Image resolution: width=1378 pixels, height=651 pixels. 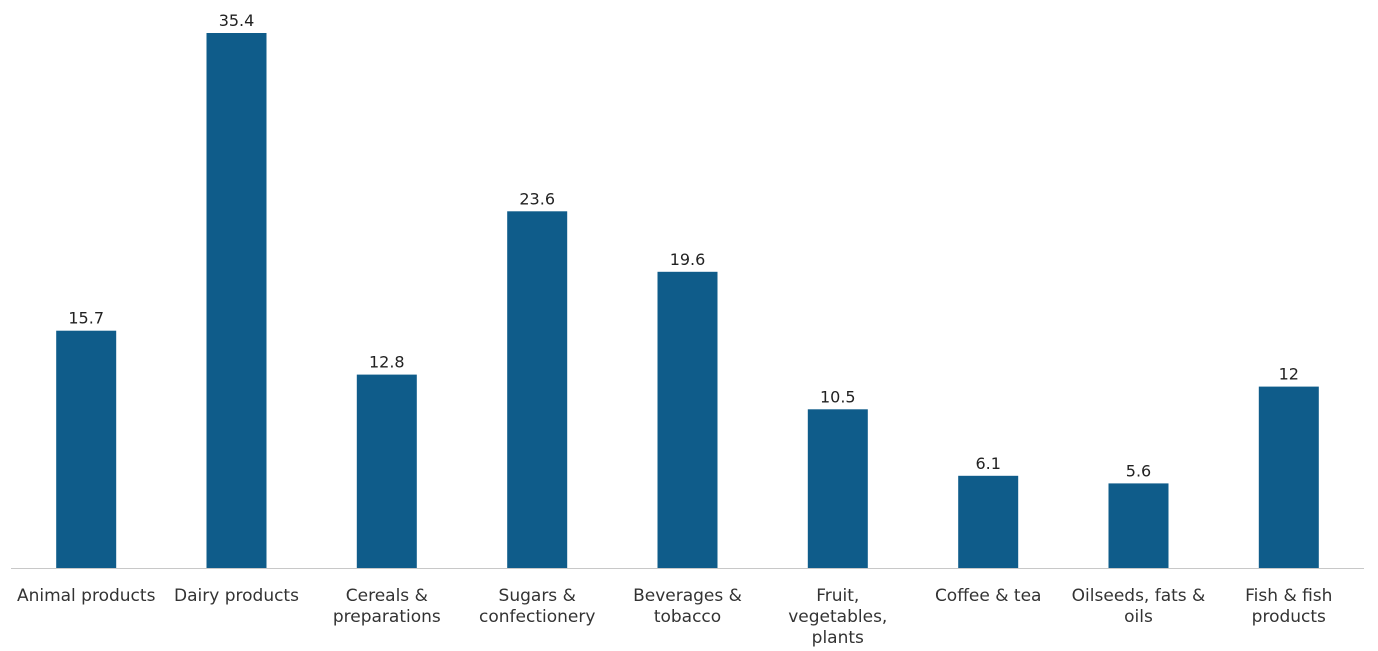 I want to click on category-label-2: Cereals & preparations, so click(x=387, y=606).